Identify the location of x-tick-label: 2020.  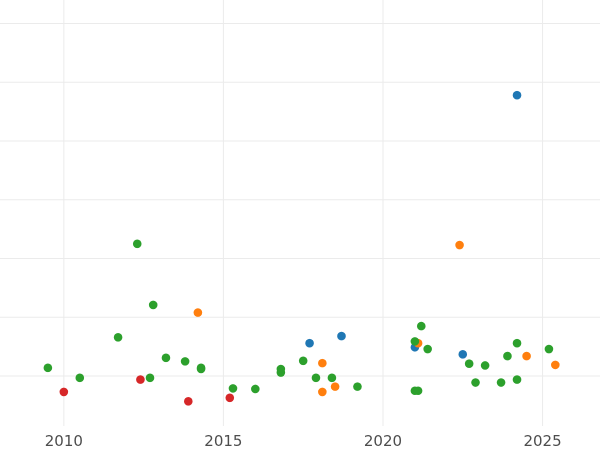
(383, 441).